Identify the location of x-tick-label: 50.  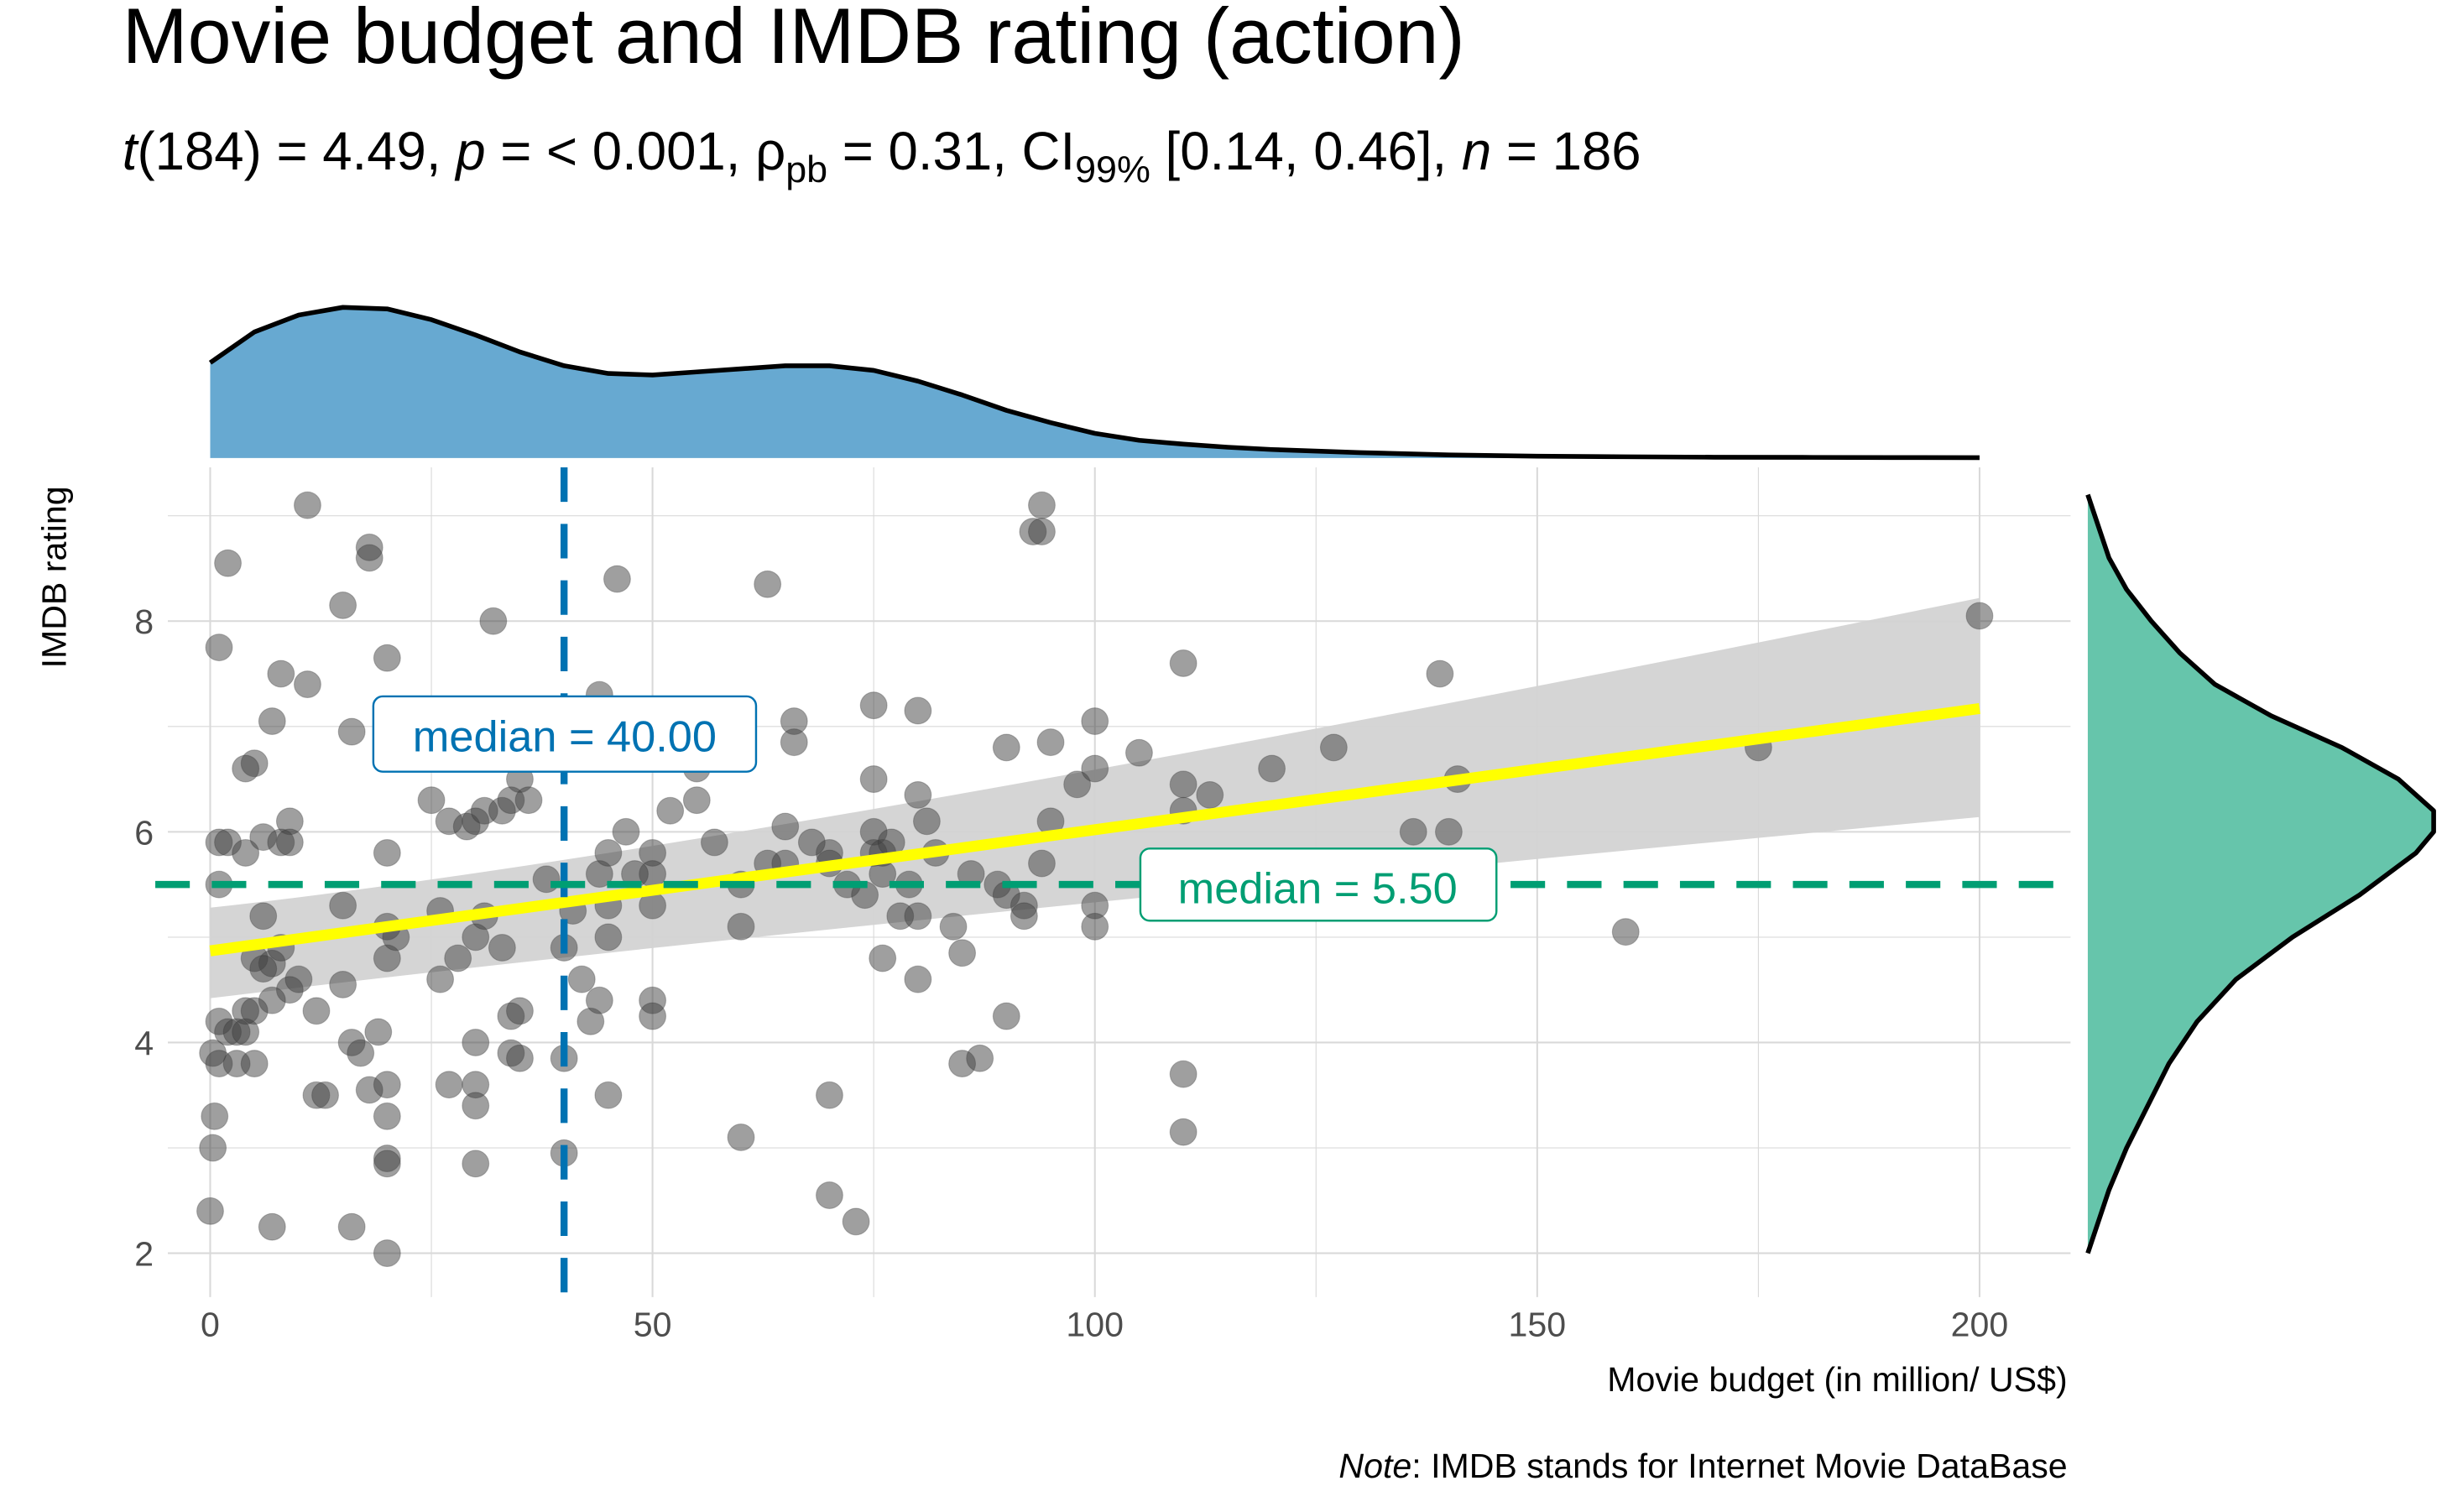
(653, 1325).